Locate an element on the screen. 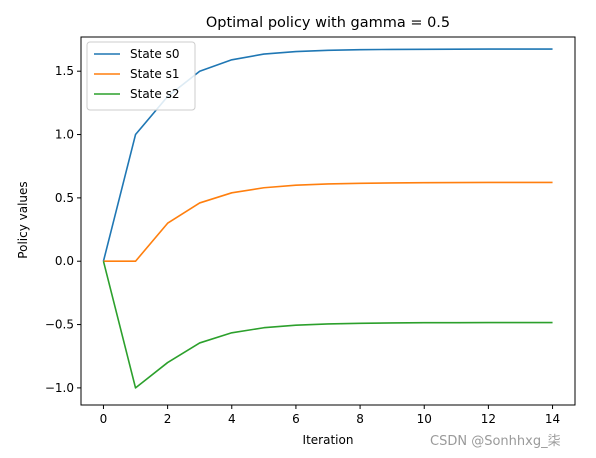  y-tick-label: −1.0 is located at coordinates (59, 388).